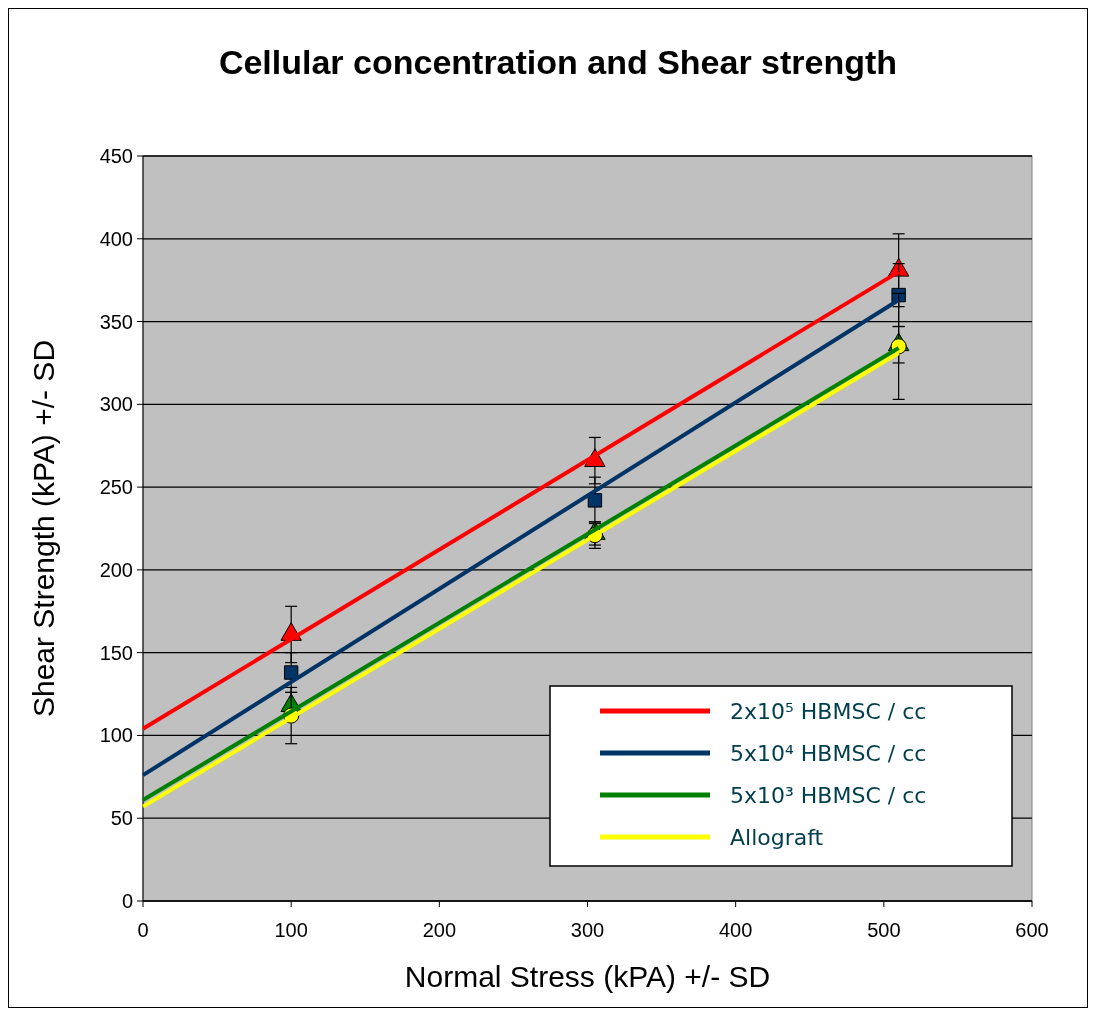  What do you see at coordinates (116, 321) in the screenshot?
I see `y-tick-label: 350` at bounding box center [116, 321].